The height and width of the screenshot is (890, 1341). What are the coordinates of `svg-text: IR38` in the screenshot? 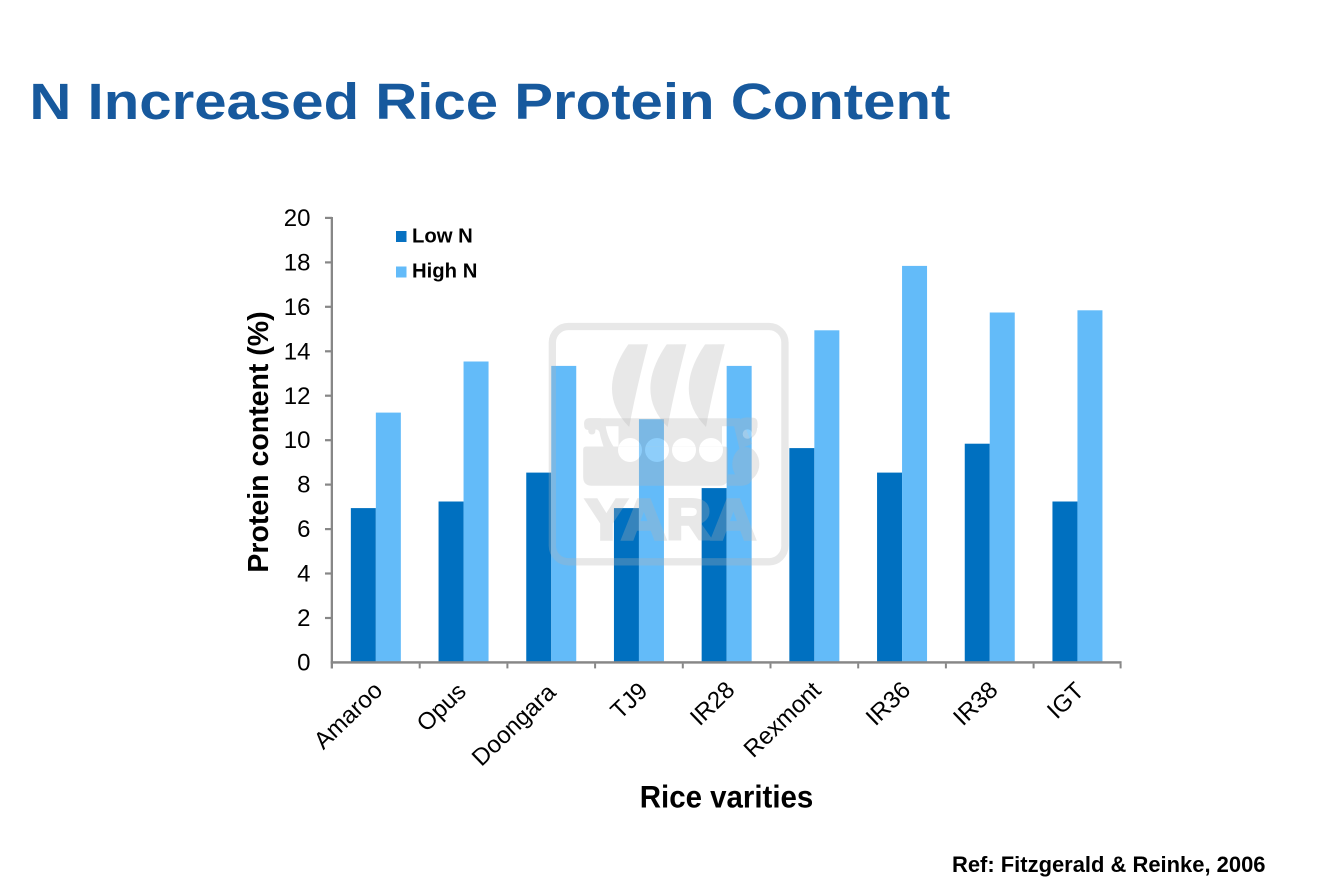 It's located at (975, 703).